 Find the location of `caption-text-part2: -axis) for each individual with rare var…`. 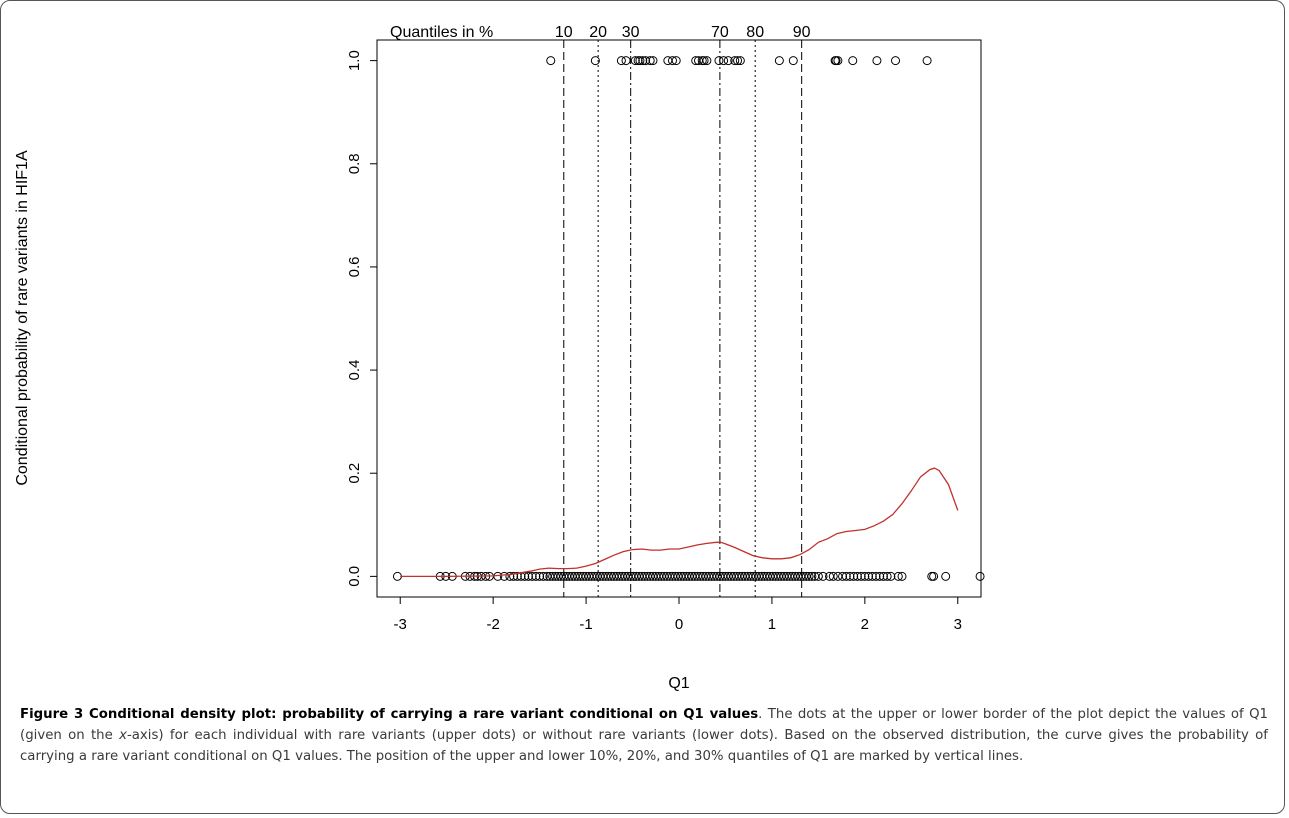

caption-text-part2: -axis) for each individual with rare var… is located at coordinates (644, 746).